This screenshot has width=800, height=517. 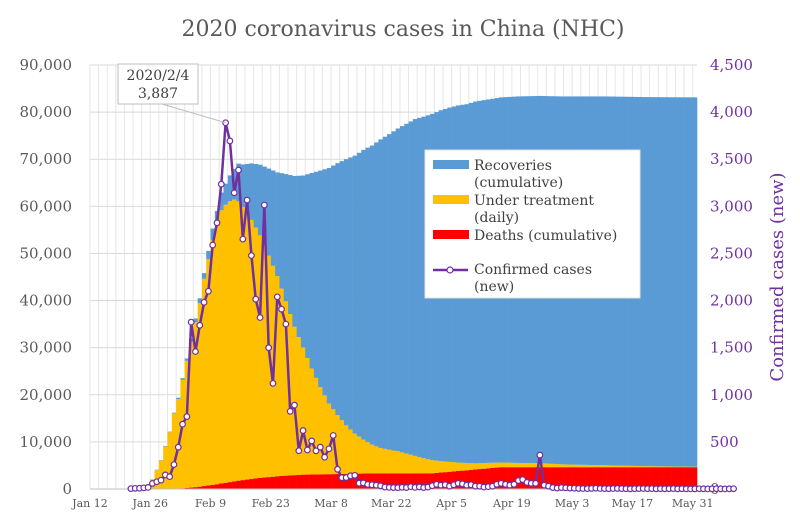 What do you see at coordinates (451, 503) in the screenshot?
I see `x-tick-label: Apr 5` at bounding box center [451, 503].